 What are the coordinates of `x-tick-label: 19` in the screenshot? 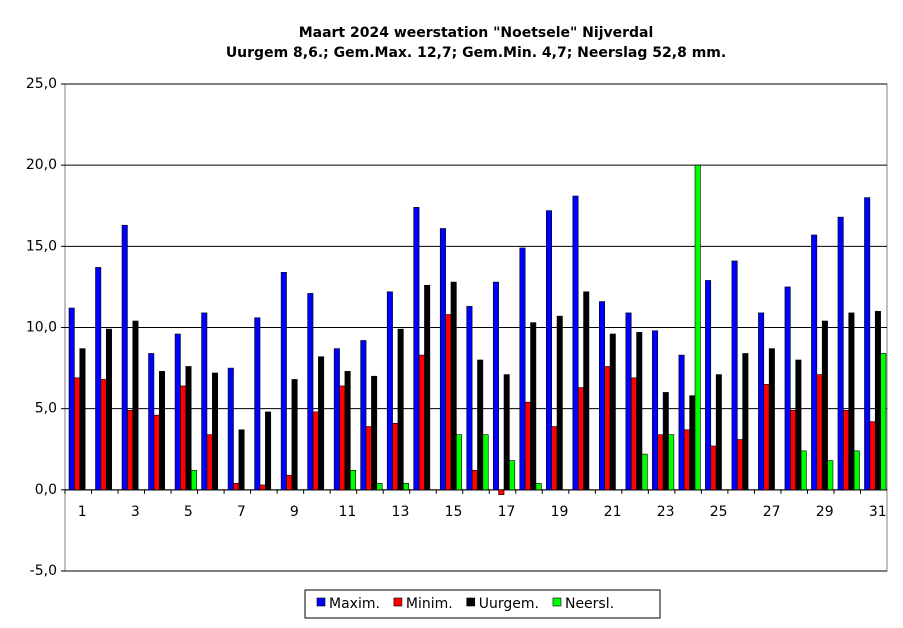 It's located at (560, 512).